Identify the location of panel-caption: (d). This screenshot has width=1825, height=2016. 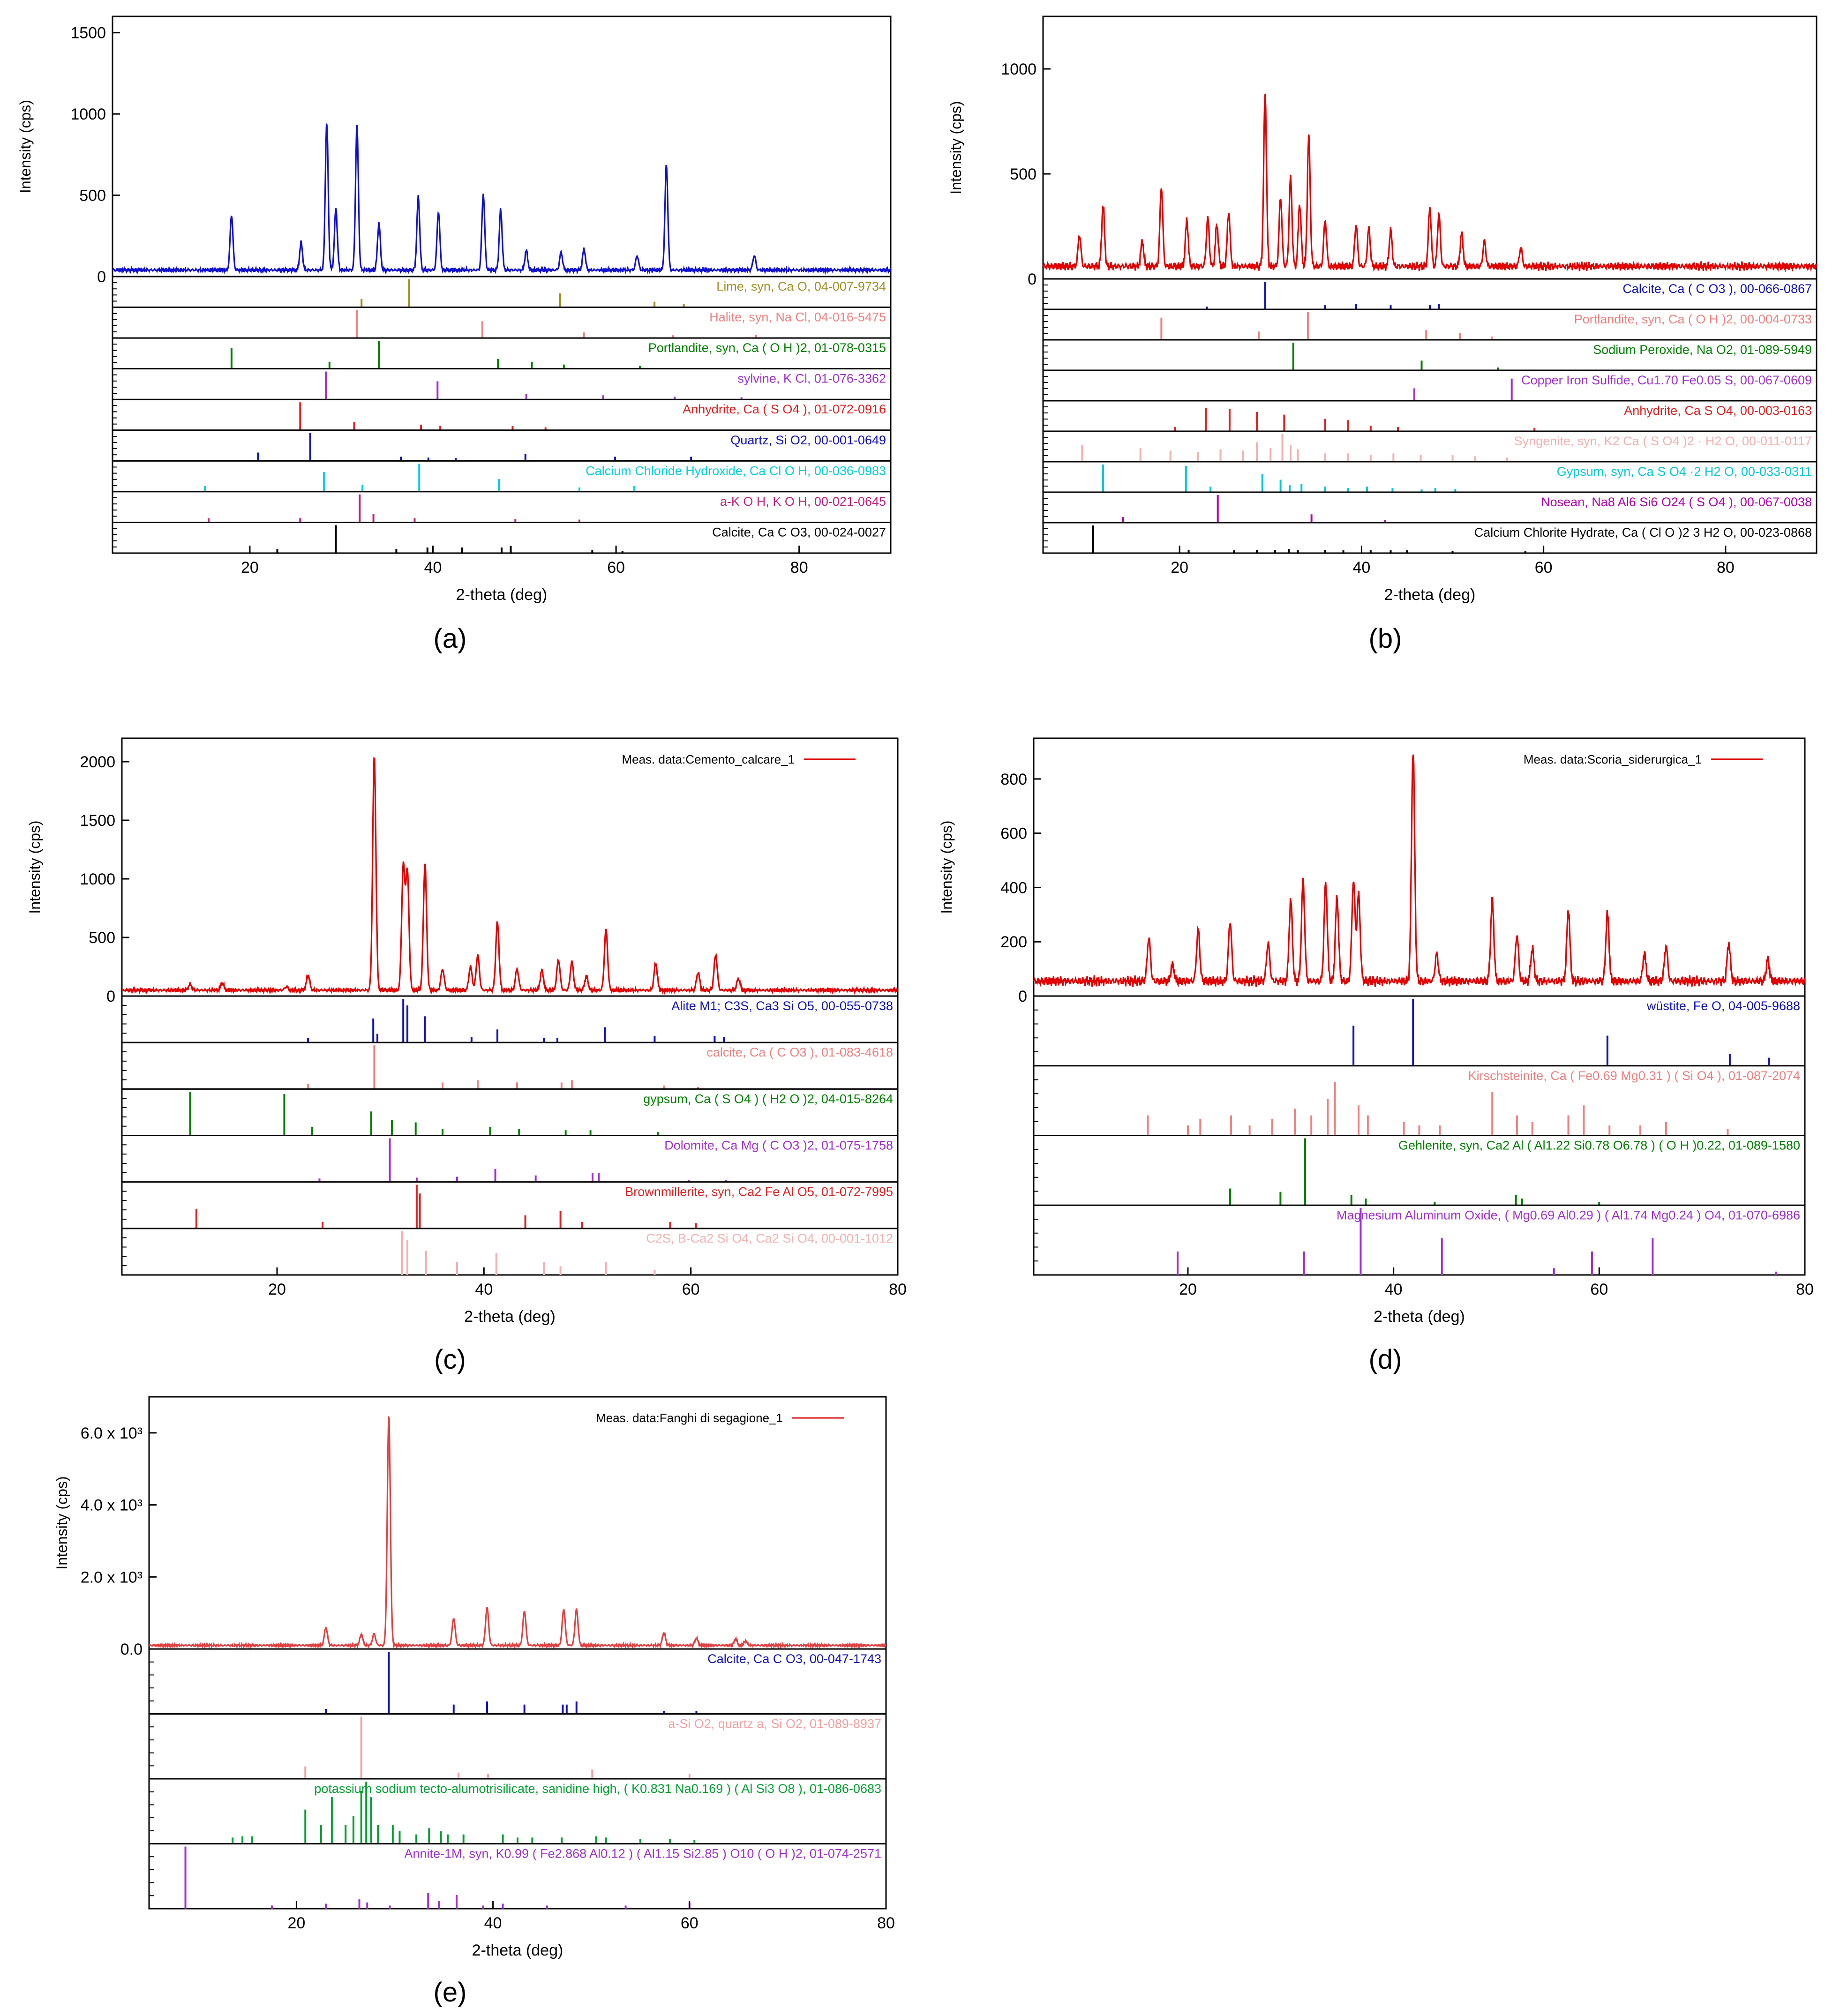
(1385, 1359).